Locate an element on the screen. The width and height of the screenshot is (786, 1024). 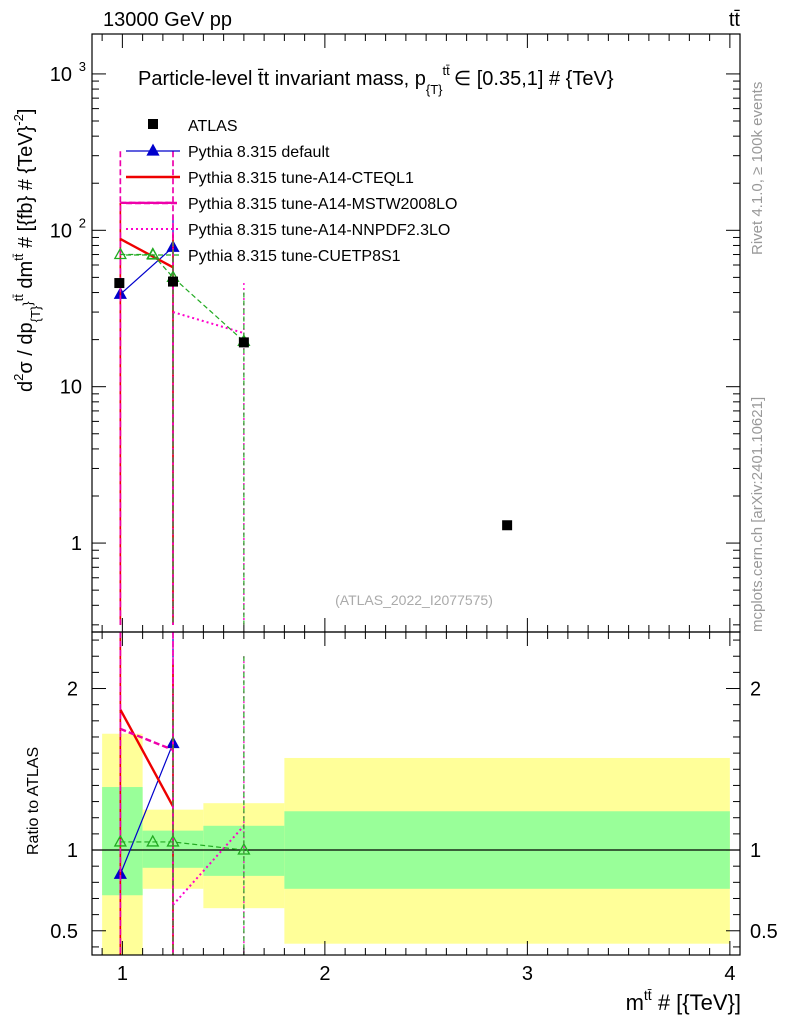
energy-label: 13000 GeV pp is located at coordinates (167, 20).